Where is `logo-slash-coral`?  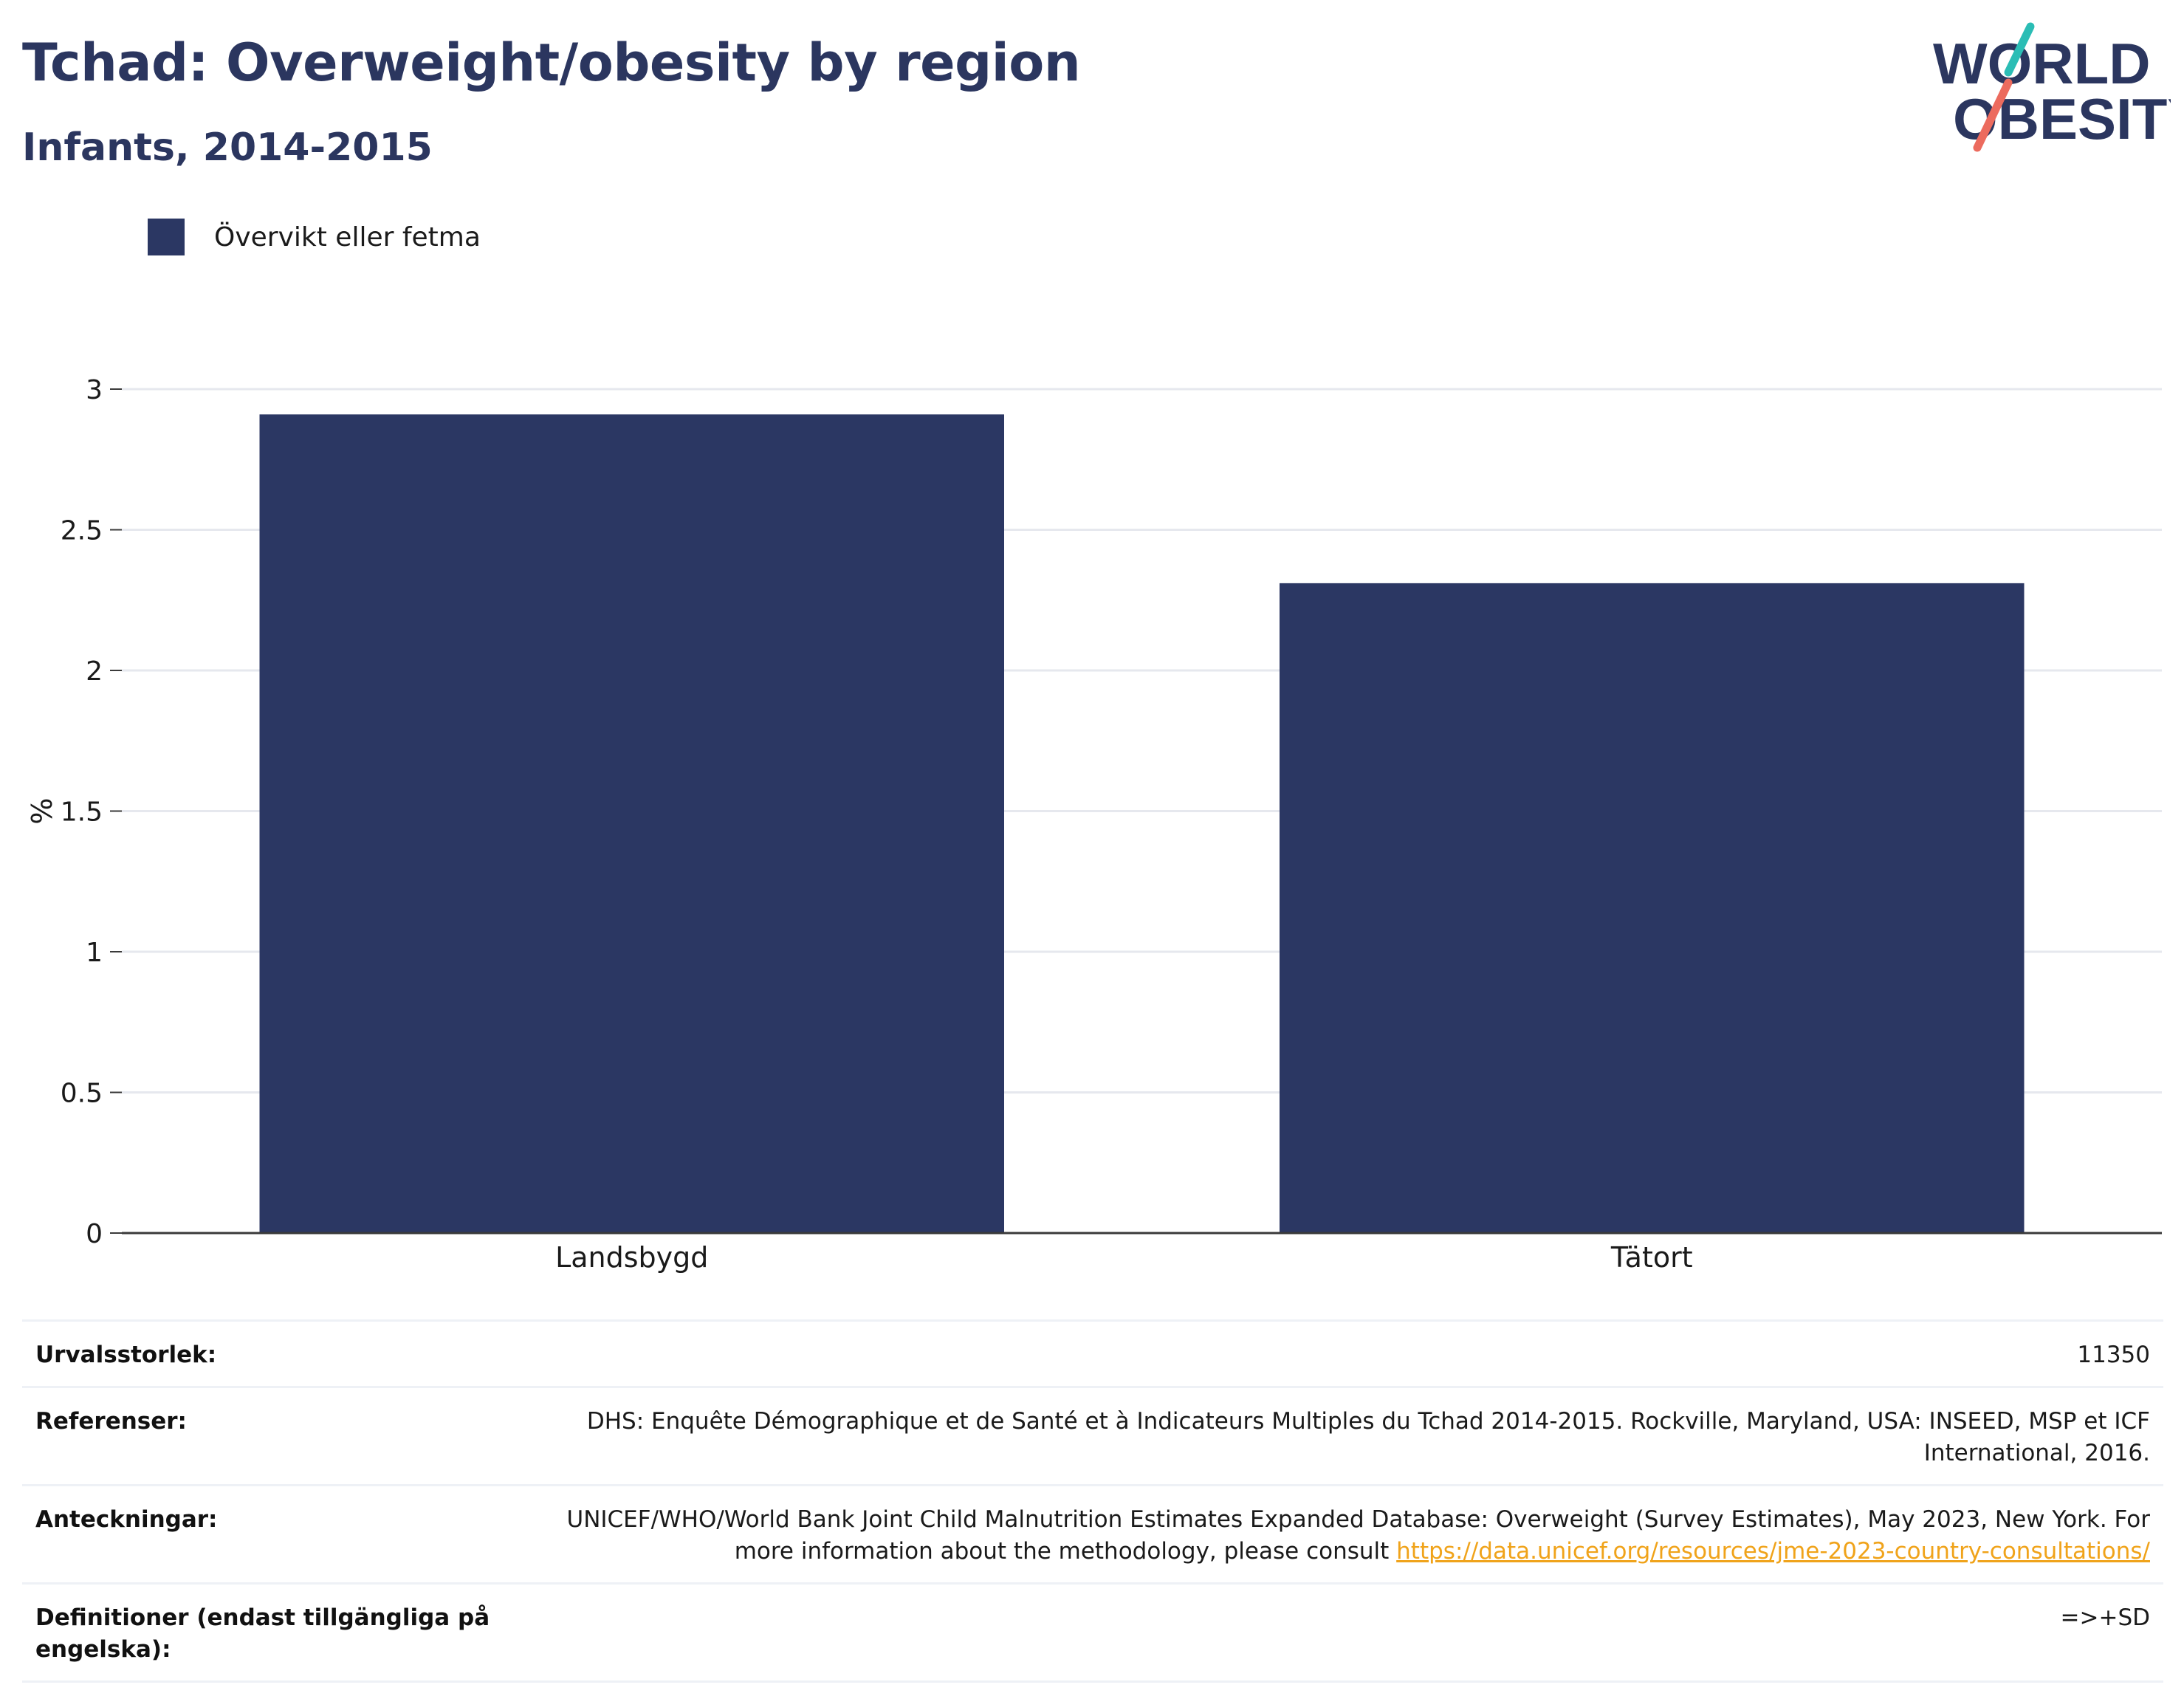
logo-slash-coral is located at coordinates (1993, 115).